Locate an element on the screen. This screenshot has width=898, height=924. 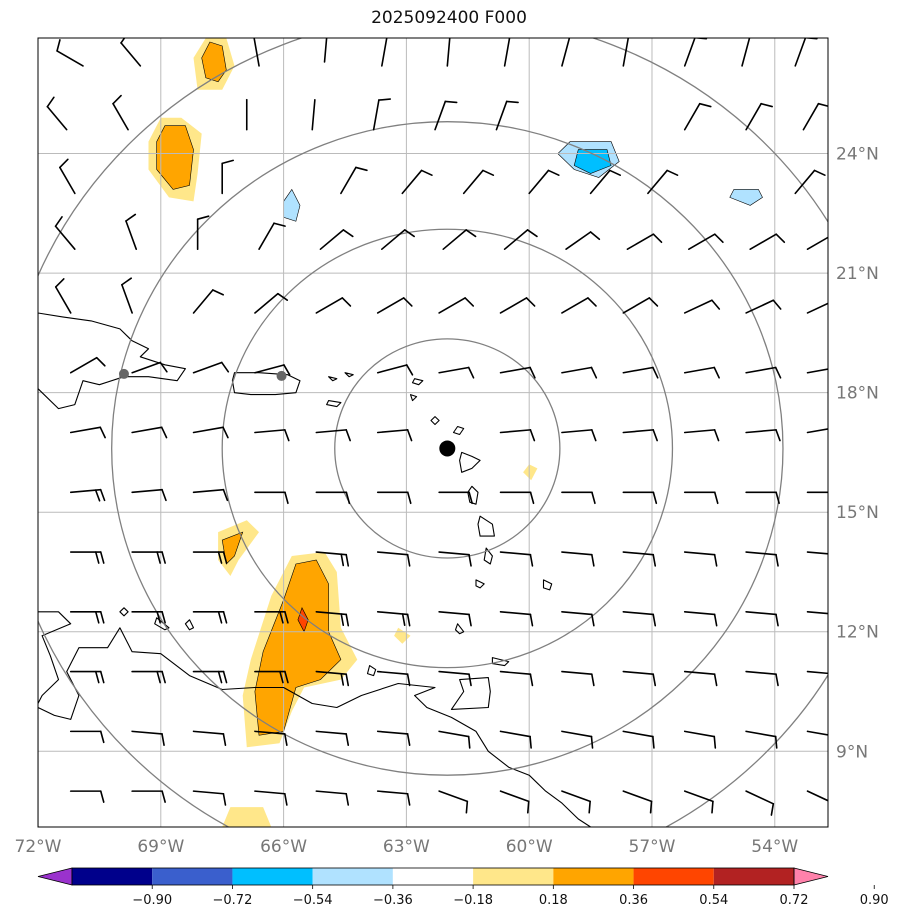
colorbar-swatch is located at coordinates (513, 876).